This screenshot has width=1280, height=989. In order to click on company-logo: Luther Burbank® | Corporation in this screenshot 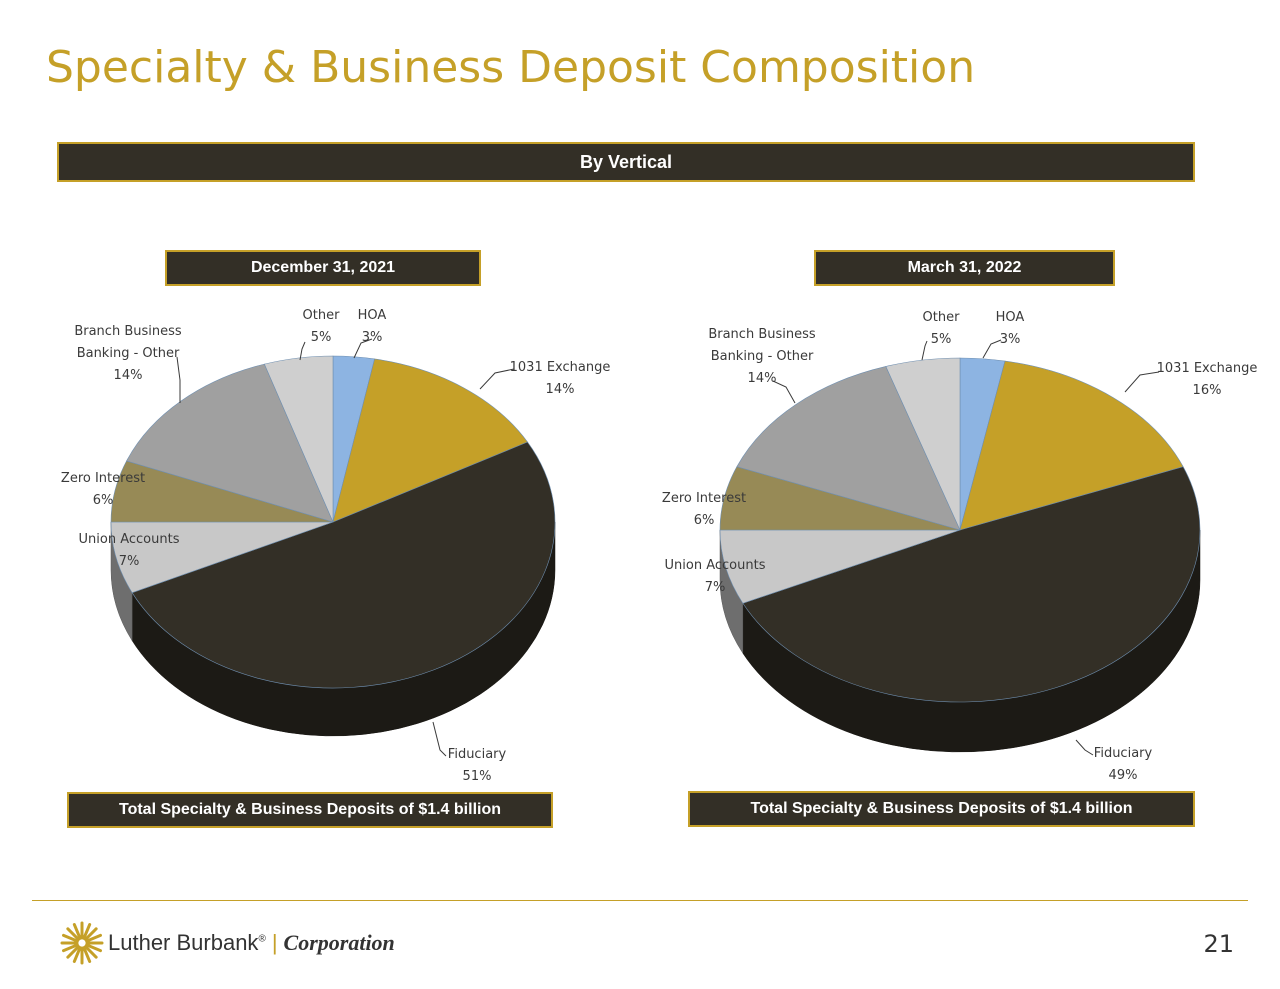, I will do `click(260, 943)`.